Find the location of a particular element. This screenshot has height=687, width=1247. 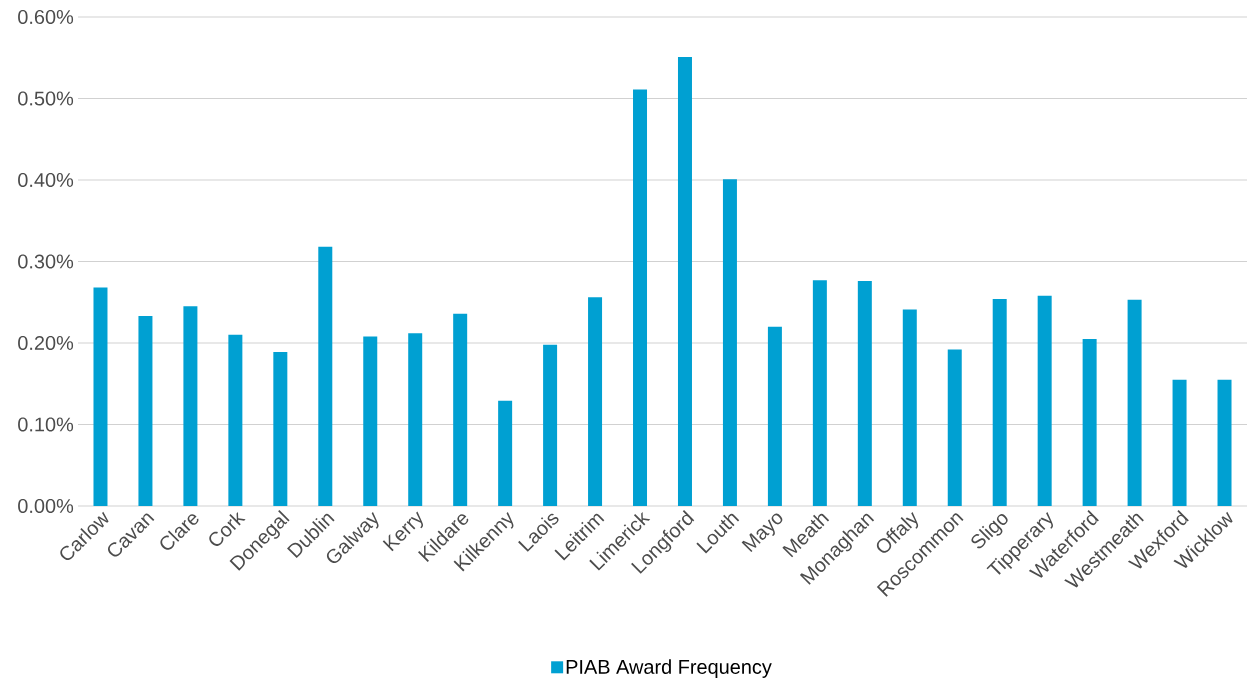

y-tick-label: 0.20% is located at coordinates (46, 343).